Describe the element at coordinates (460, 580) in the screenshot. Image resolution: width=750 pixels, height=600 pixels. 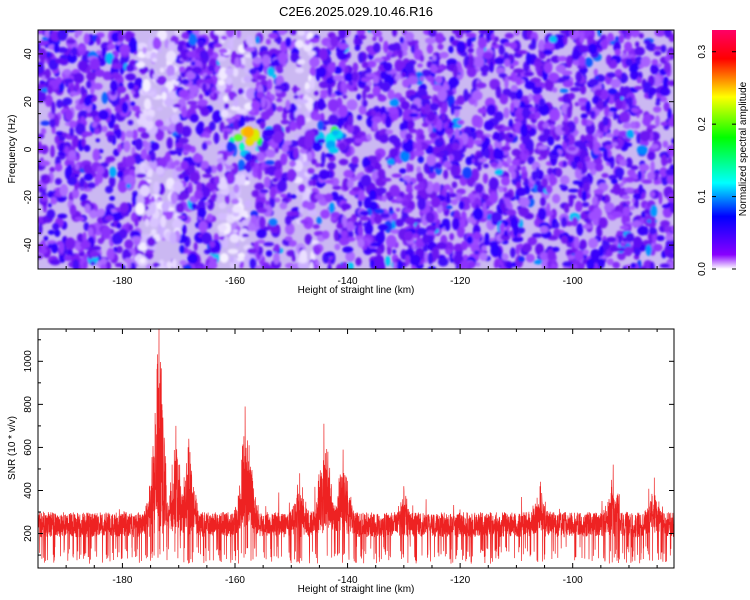
I see `snr-x-tick-label: -120` at that location.